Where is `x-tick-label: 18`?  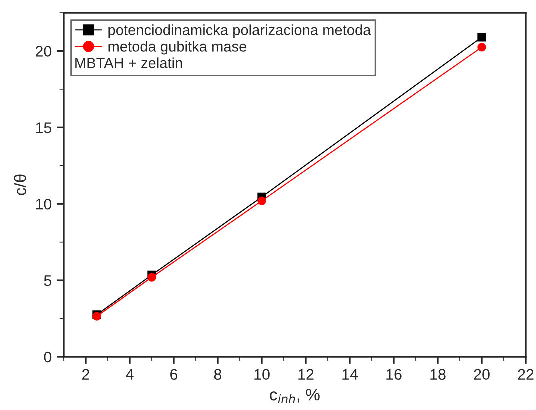 x-tick-label: 18 is located at coordinates (438, 374).